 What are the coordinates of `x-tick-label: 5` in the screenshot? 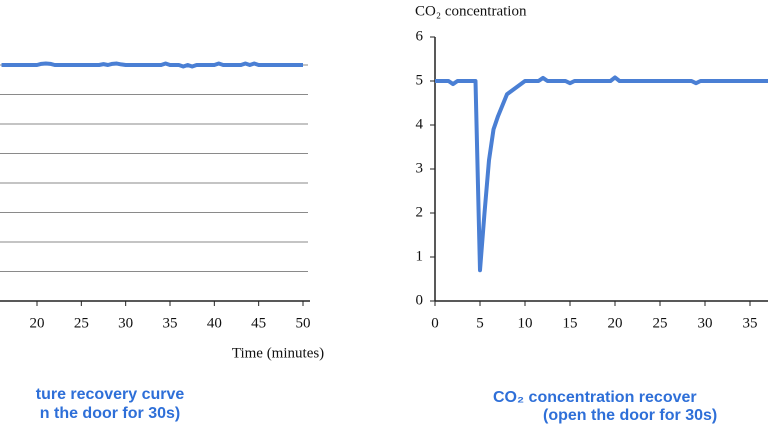 It's located at (480, 323).